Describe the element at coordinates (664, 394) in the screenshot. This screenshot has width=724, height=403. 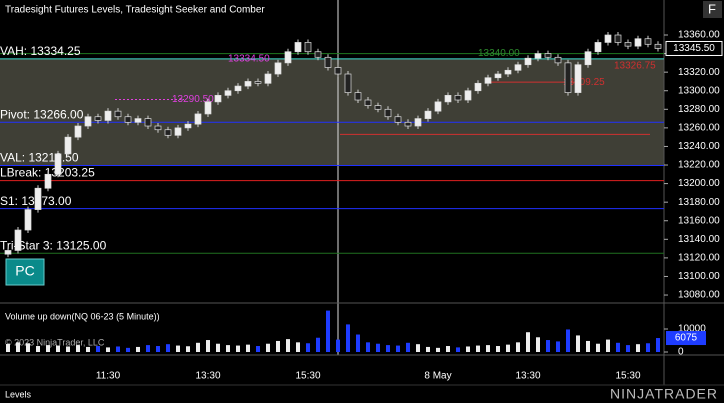
I see `logo: NINJATRADER` at that location.